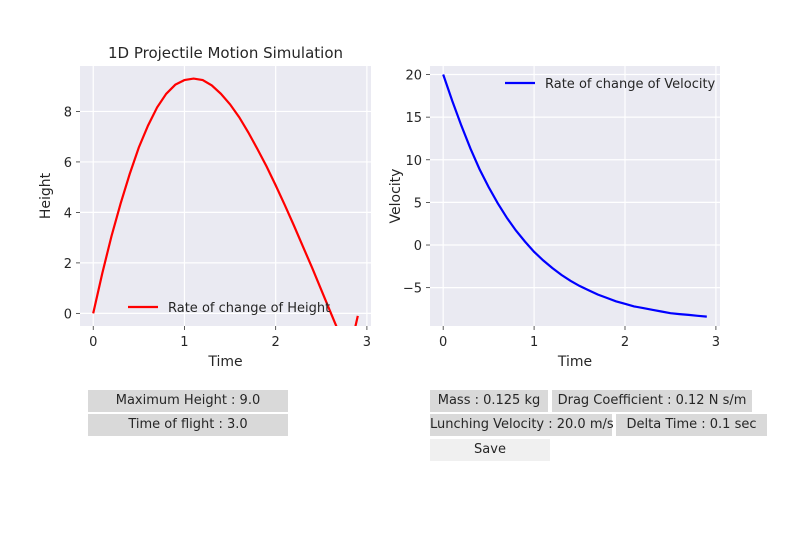 This screenshot has width=800, height=550. Describe the element at coordinates (68, 213) in the screenshot. I see `height-y-tick-label: 4` at that location.